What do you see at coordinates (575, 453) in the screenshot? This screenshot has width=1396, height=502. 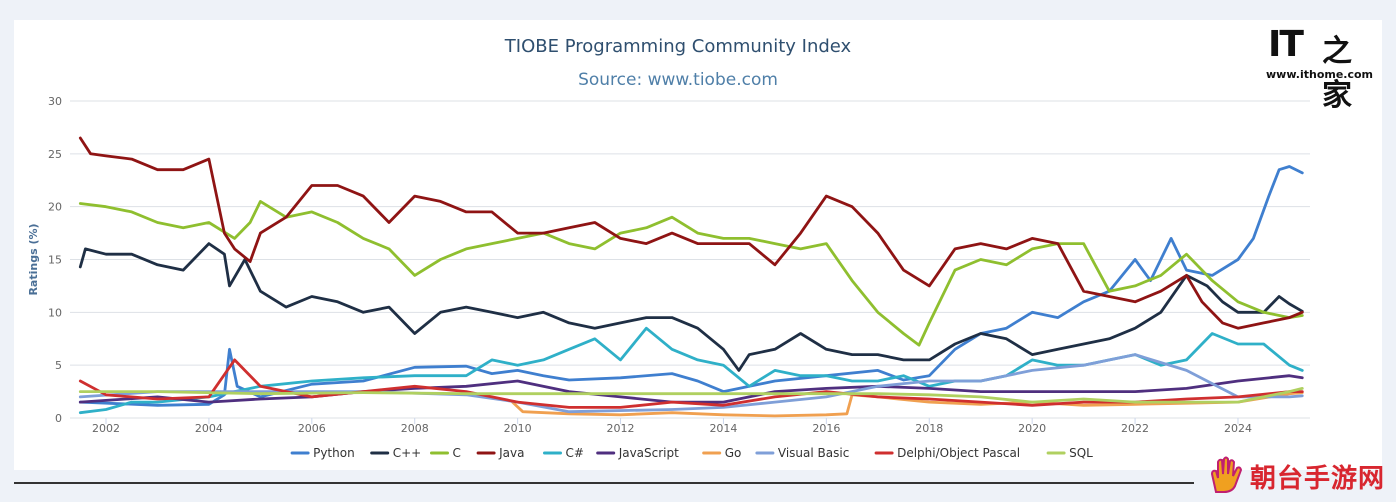 I see `legend-label-c-: C#` at bounding box center [575, 453].